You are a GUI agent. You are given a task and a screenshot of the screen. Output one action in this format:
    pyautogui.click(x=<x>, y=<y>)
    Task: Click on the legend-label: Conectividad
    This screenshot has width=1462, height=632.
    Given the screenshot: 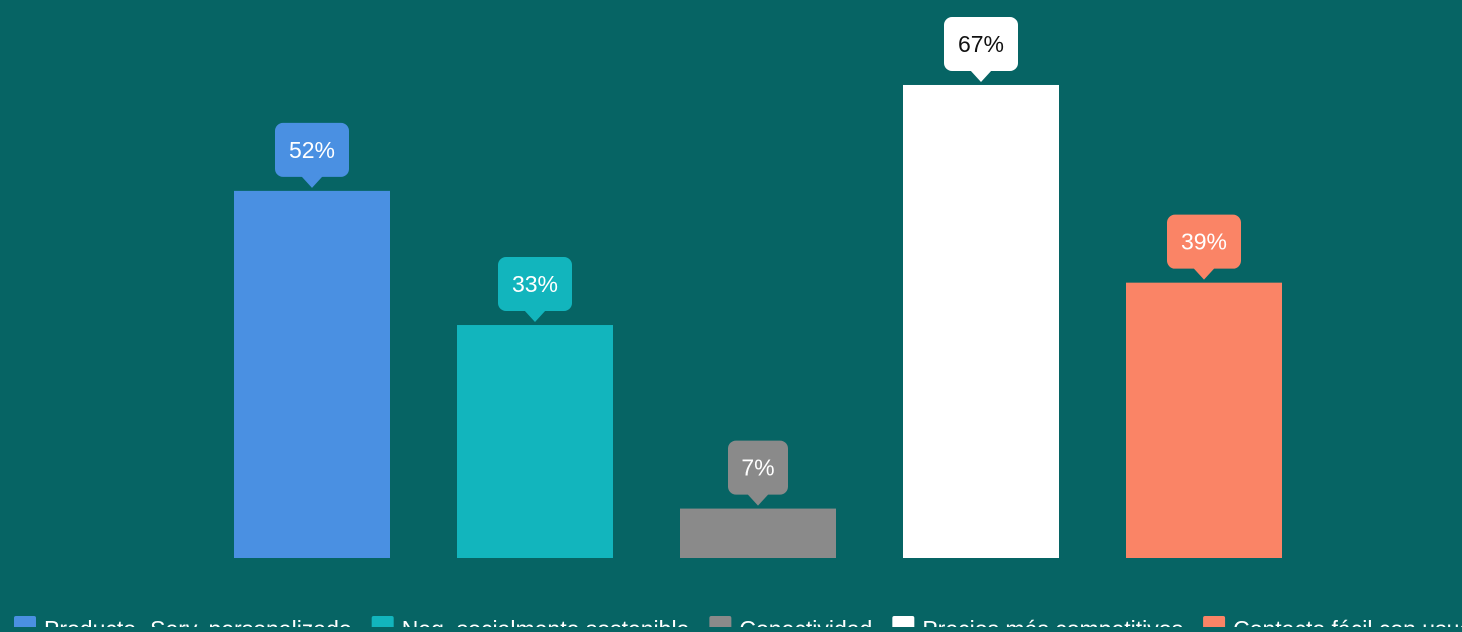 What is the action you would take?
    pyautogui.click(x=805, y=621)
    